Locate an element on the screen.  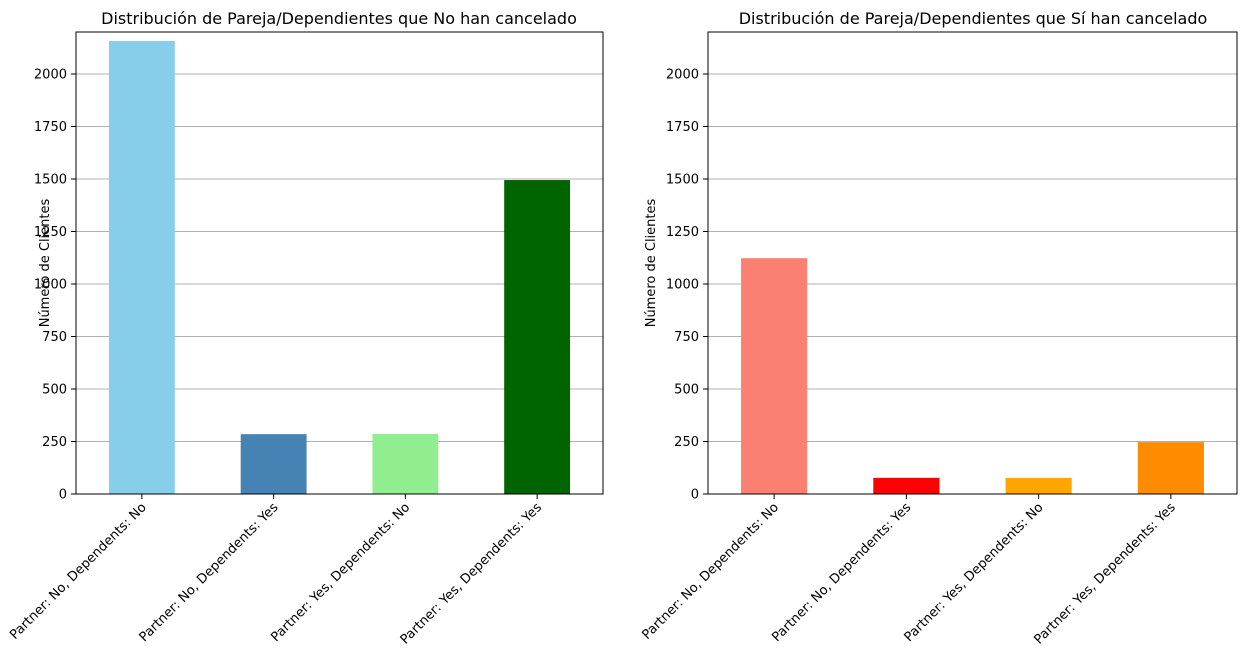
y-axis-label-left: Número de Clientes is located at coordinates (45, 262).